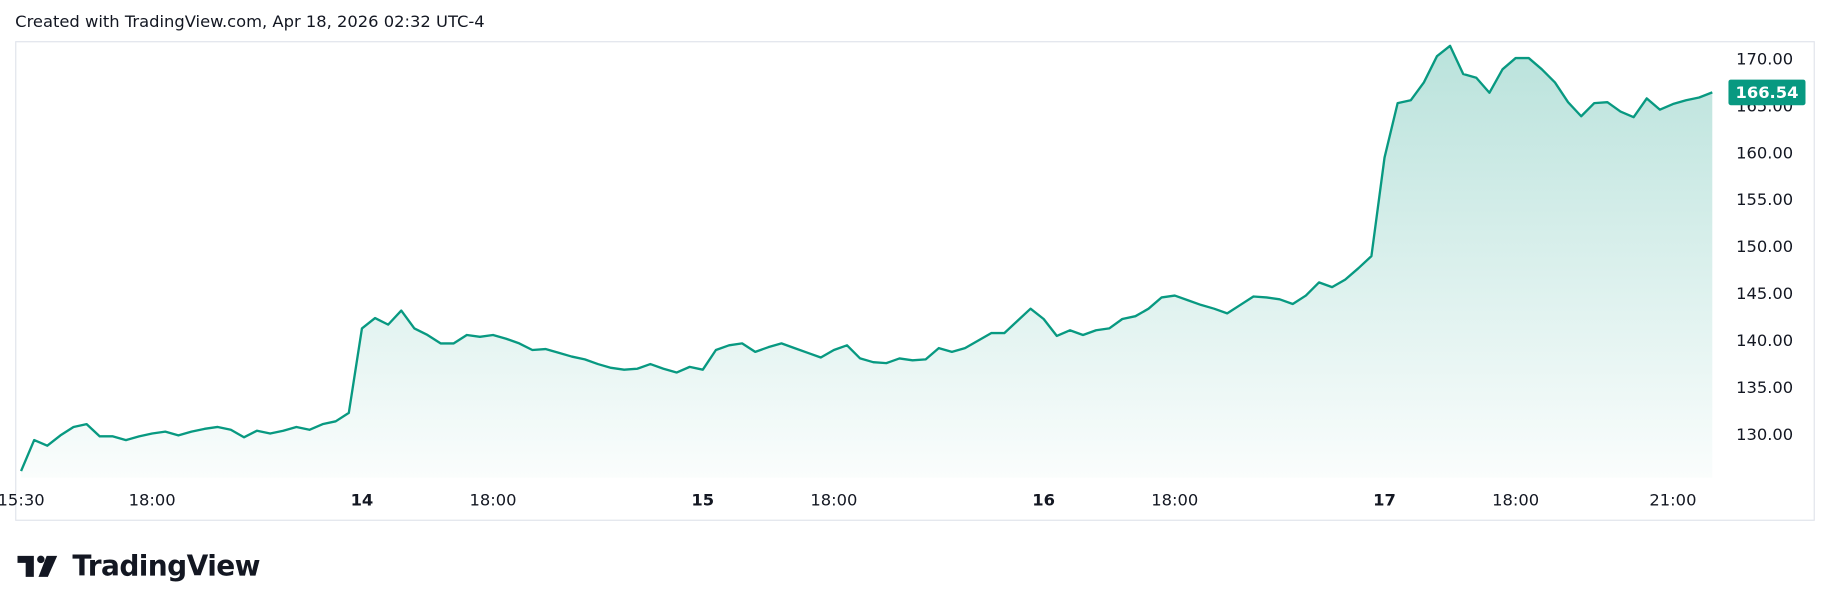 Image resolution: width=1830 pixels, height=611 pixels. Describe the element at coordinates (362, 499) in the screenshot. I see `x-tick-label: 14` at that location.